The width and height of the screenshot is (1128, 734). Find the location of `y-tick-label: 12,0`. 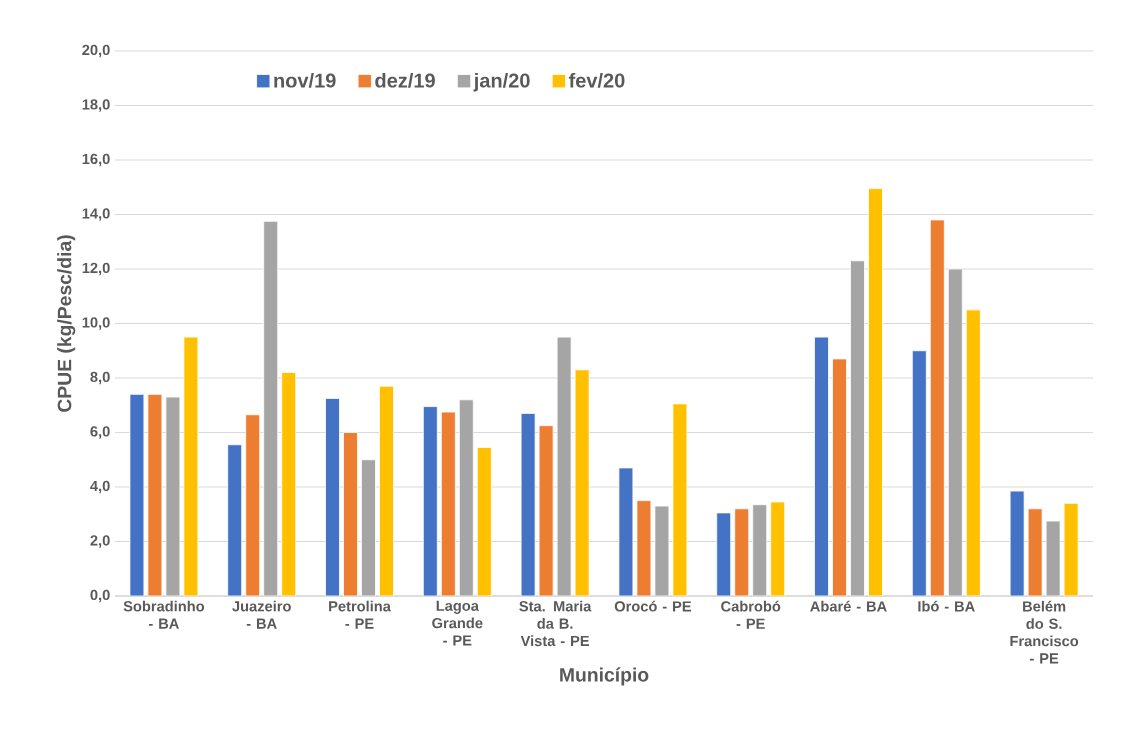

y-tick-label: 12,0 is located at coordinates (96, 269).